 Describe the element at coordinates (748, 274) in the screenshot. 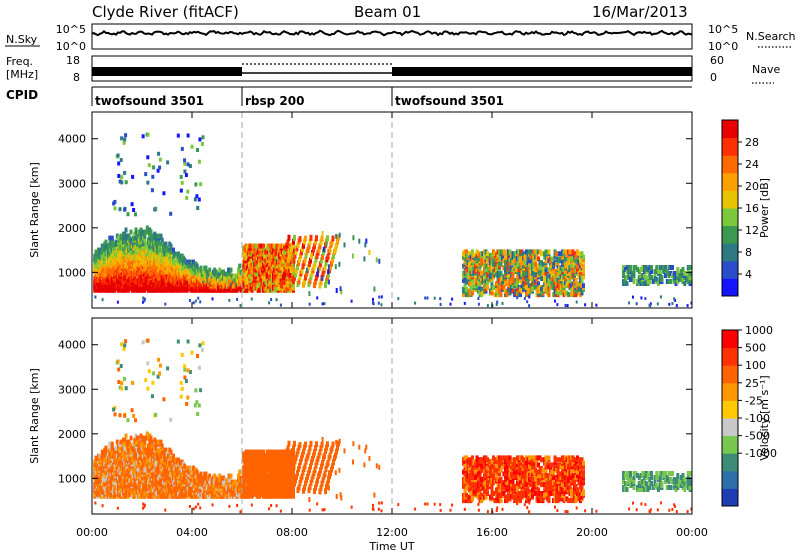

I see `power-colorbar-tick-label: 4` at that location.